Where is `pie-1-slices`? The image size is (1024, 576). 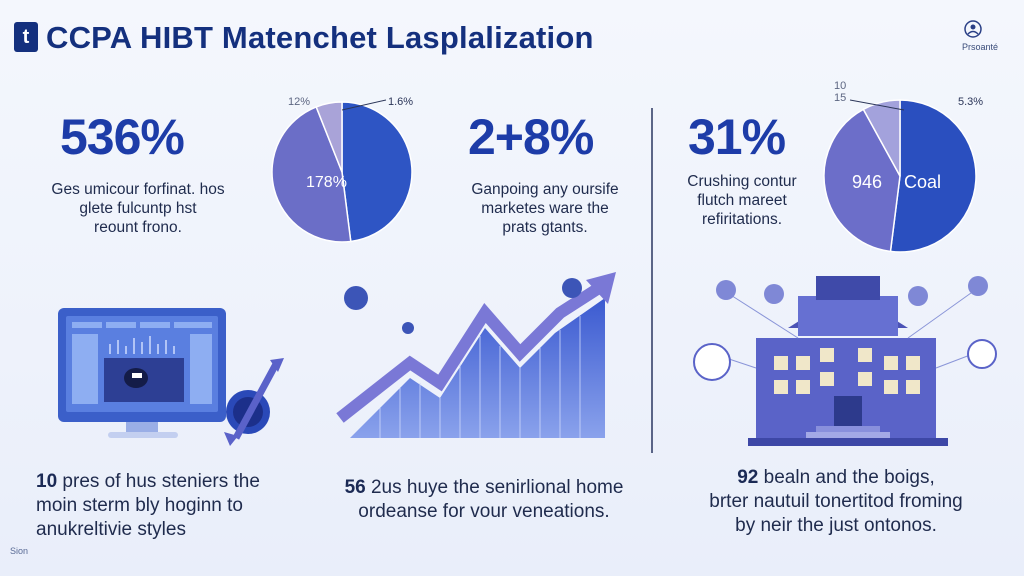
pie-1-slices is located at coordinates (342, 172).